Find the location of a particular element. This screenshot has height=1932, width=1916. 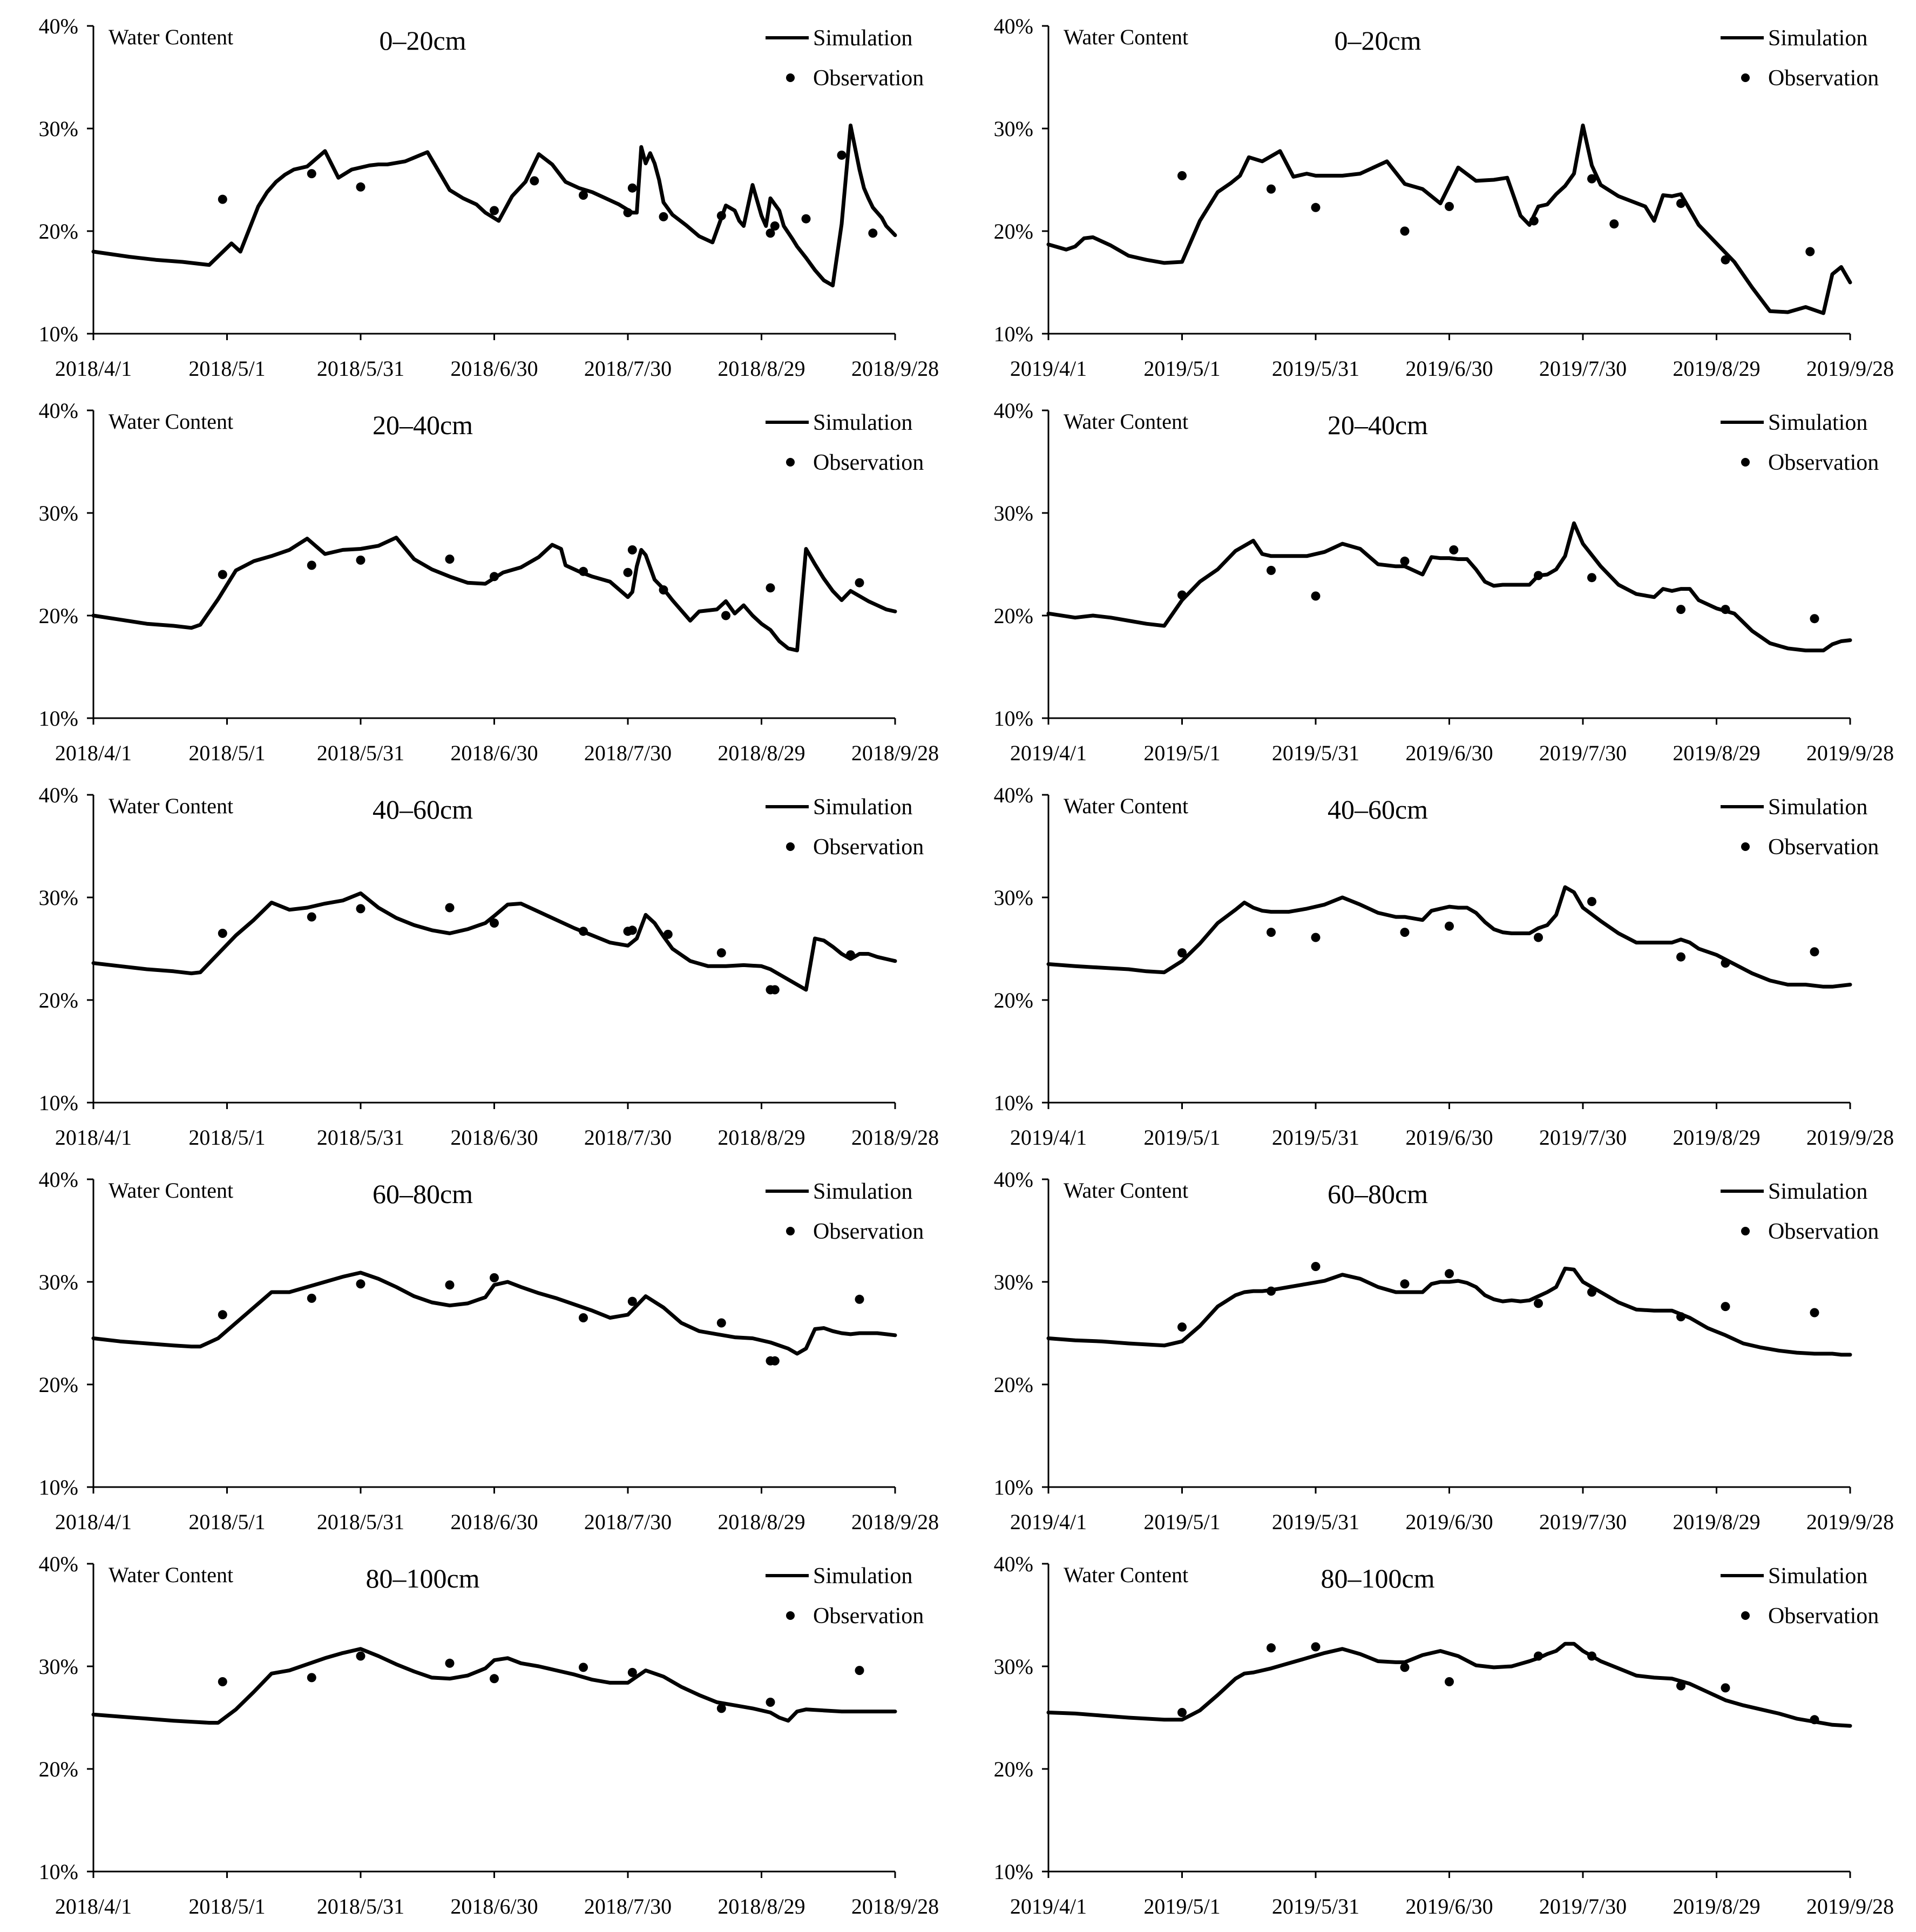

x-tick-label: 2019/4/1 is located at coordinates (1049, 1138).